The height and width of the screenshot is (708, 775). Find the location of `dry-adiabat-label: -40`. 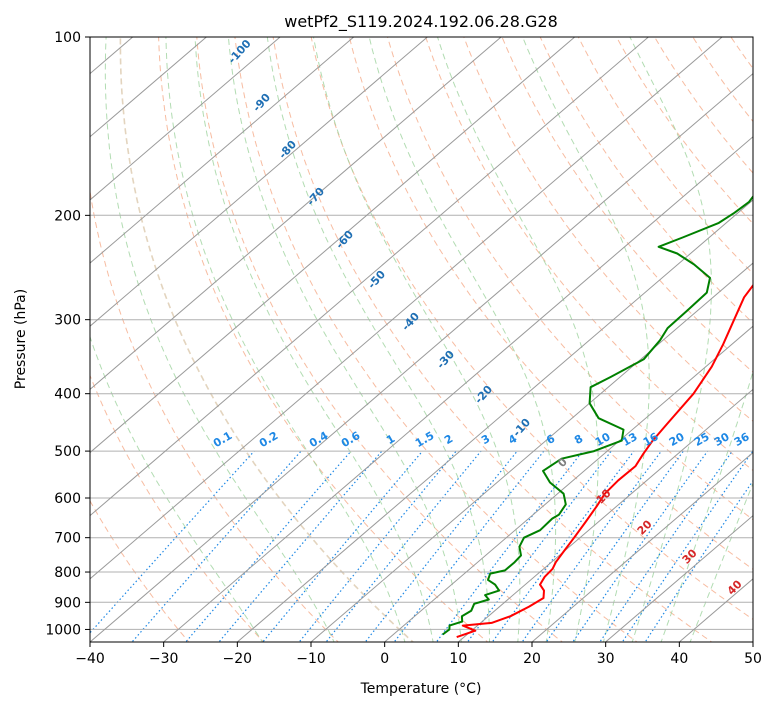

dry-adiabat-label: -40 is located at coordinates (410, 322).